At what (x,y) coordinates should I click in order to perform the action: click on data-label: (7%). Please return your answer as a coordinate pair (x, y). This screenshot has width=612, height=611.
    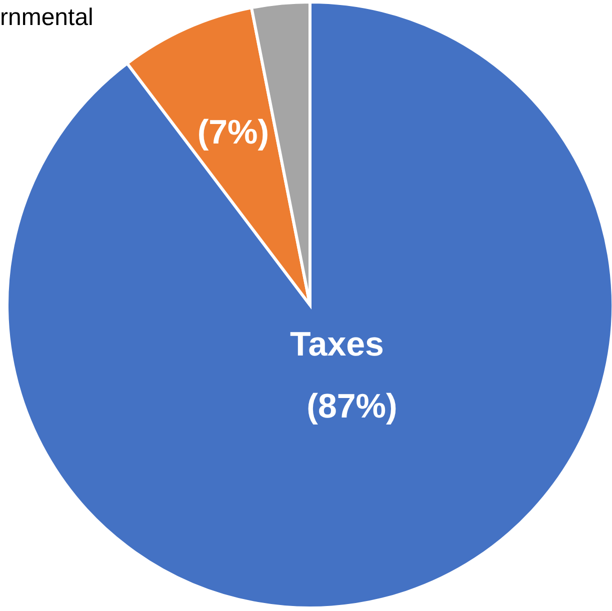
    Looking at the image, I should click on (233, 133).